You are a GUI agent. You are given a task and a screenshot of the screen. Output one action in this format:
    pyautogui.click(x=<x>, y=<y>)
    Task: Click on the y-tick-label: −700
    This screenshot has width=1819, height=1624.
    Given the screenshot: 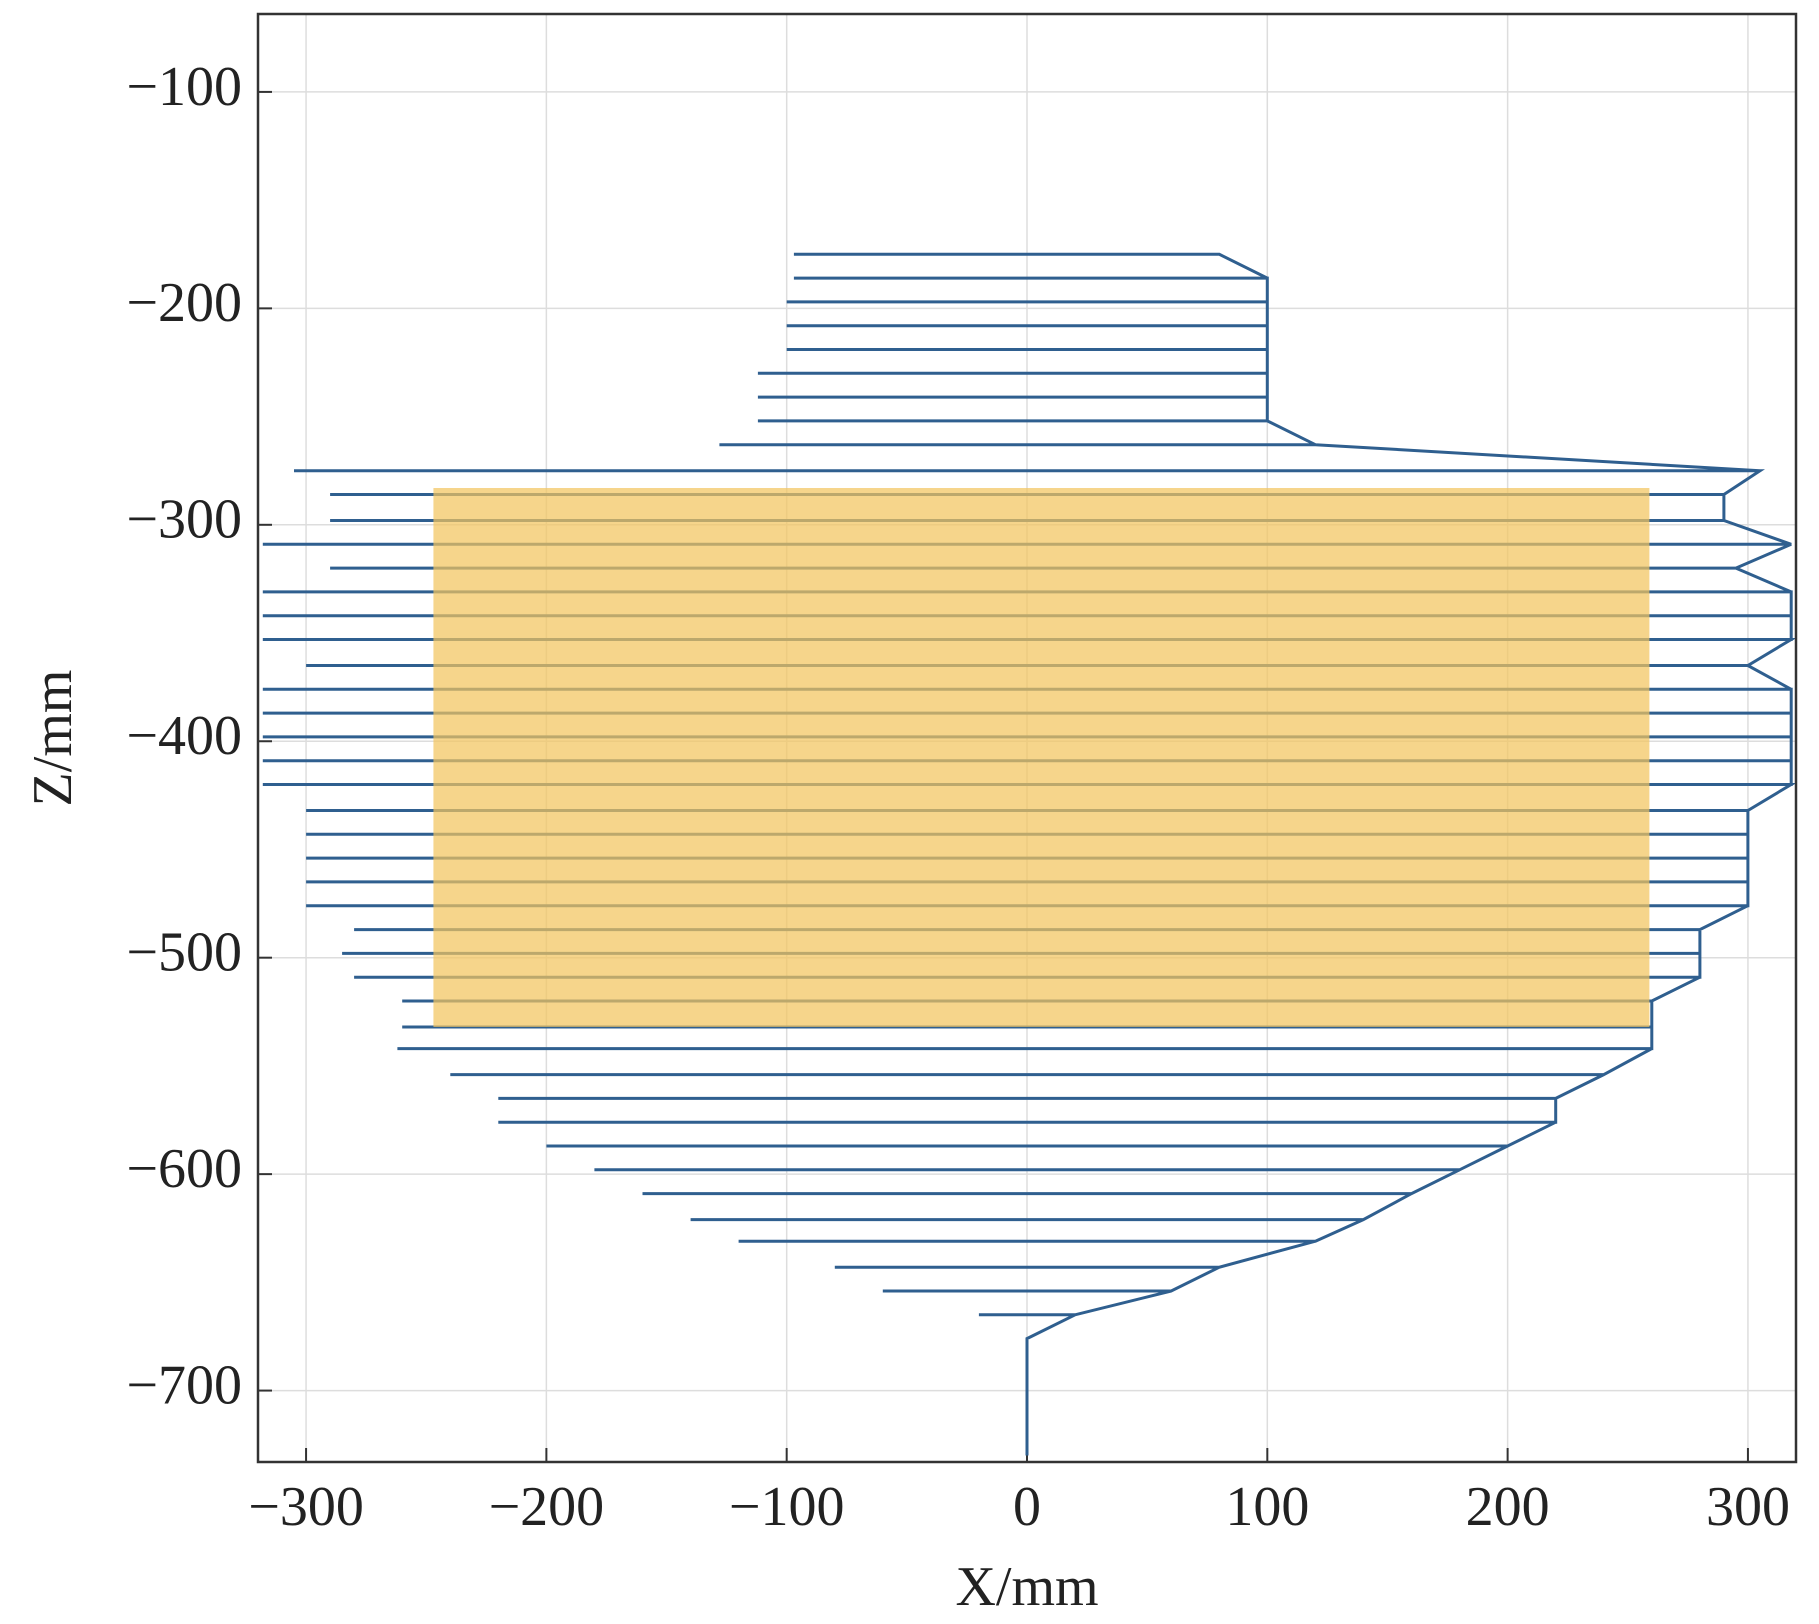 What is the action you would take?
    pyautogui.click(x=184, y=1385)
    